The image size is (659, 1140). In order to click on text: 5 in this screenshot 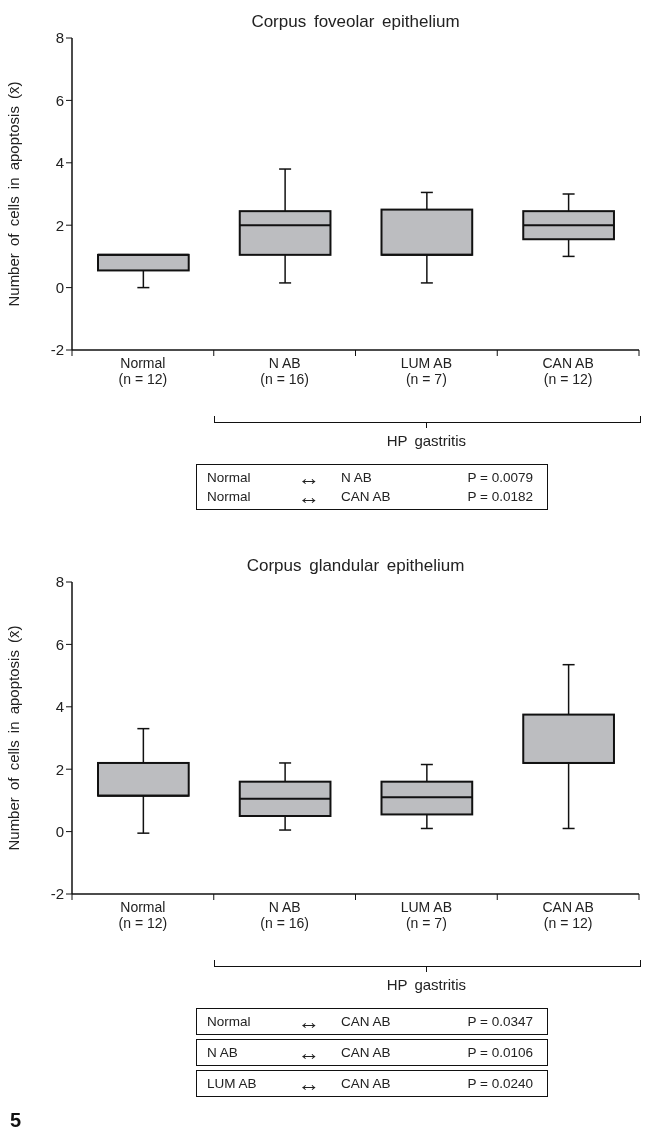, I will do `click(16, 1120)`.